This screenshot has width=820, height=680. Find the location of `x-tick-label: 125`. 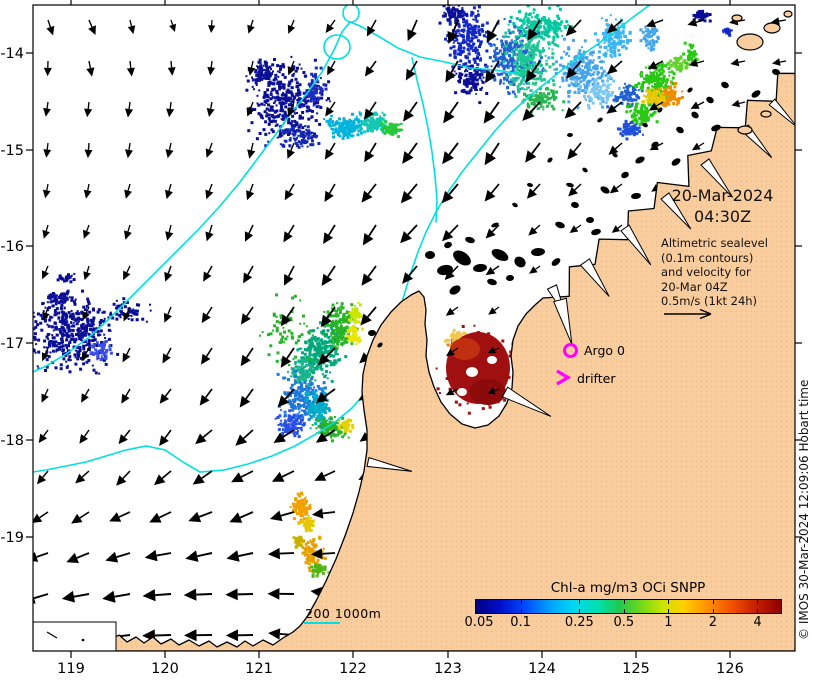

x-tick-label: 125 is located at coordinates (636, 669).